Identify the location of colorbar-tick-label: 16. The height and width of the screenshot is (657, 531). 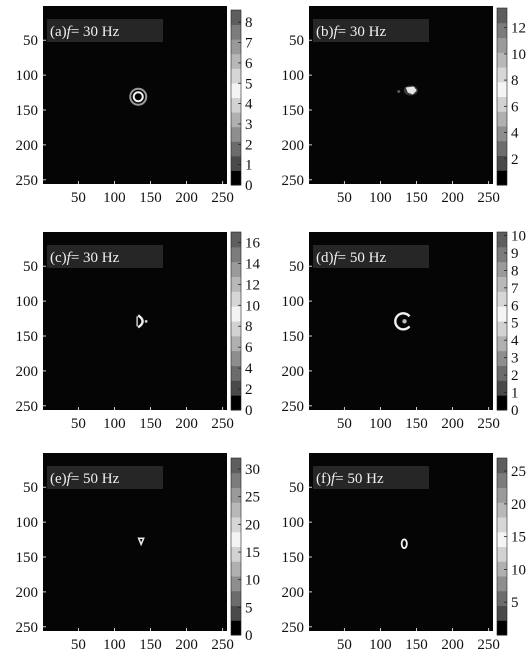
(253, 243).